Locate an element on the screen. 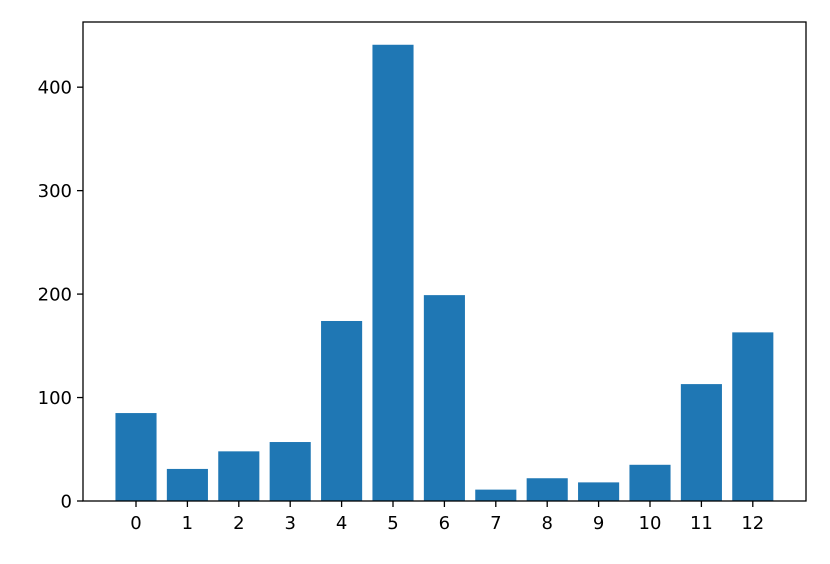 This screenshot has height=564, width=830. y-tick-label: 300 is located at coordinates (55, 191).